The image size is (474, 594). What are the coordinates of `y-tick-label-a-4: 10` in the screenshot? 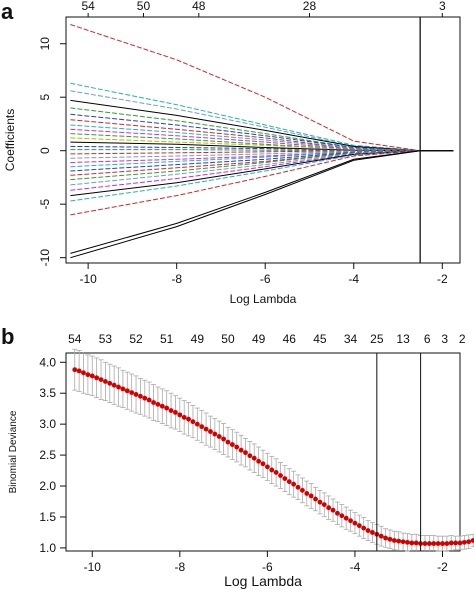 It's located at (45, 44).